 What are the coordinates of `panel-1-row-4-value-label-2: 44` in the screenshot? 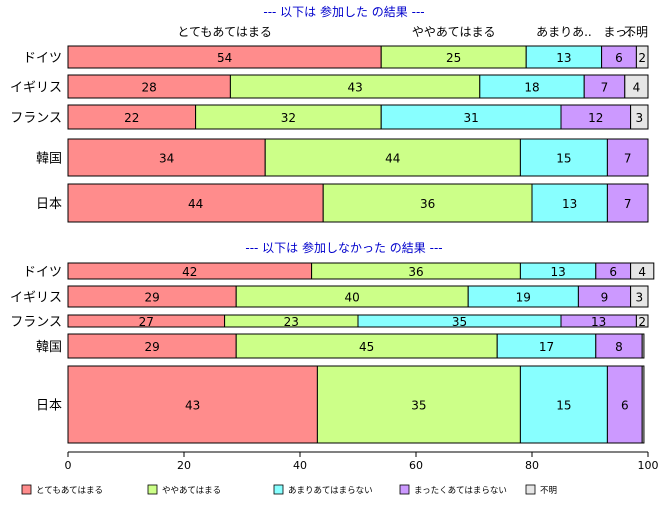 It's located at (392, 159).